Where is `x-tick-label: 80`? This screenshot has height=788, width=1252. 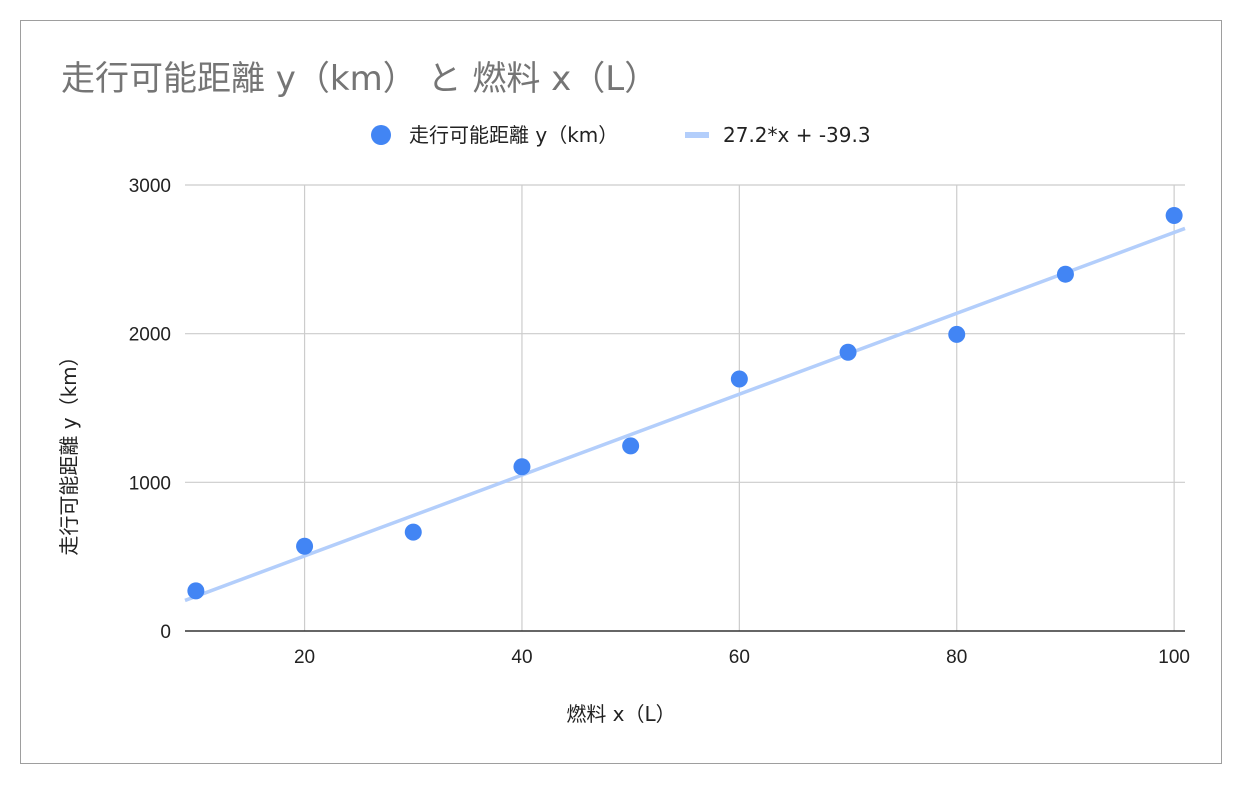 x-tick-label: 80 is located at coordinates (956, 657).